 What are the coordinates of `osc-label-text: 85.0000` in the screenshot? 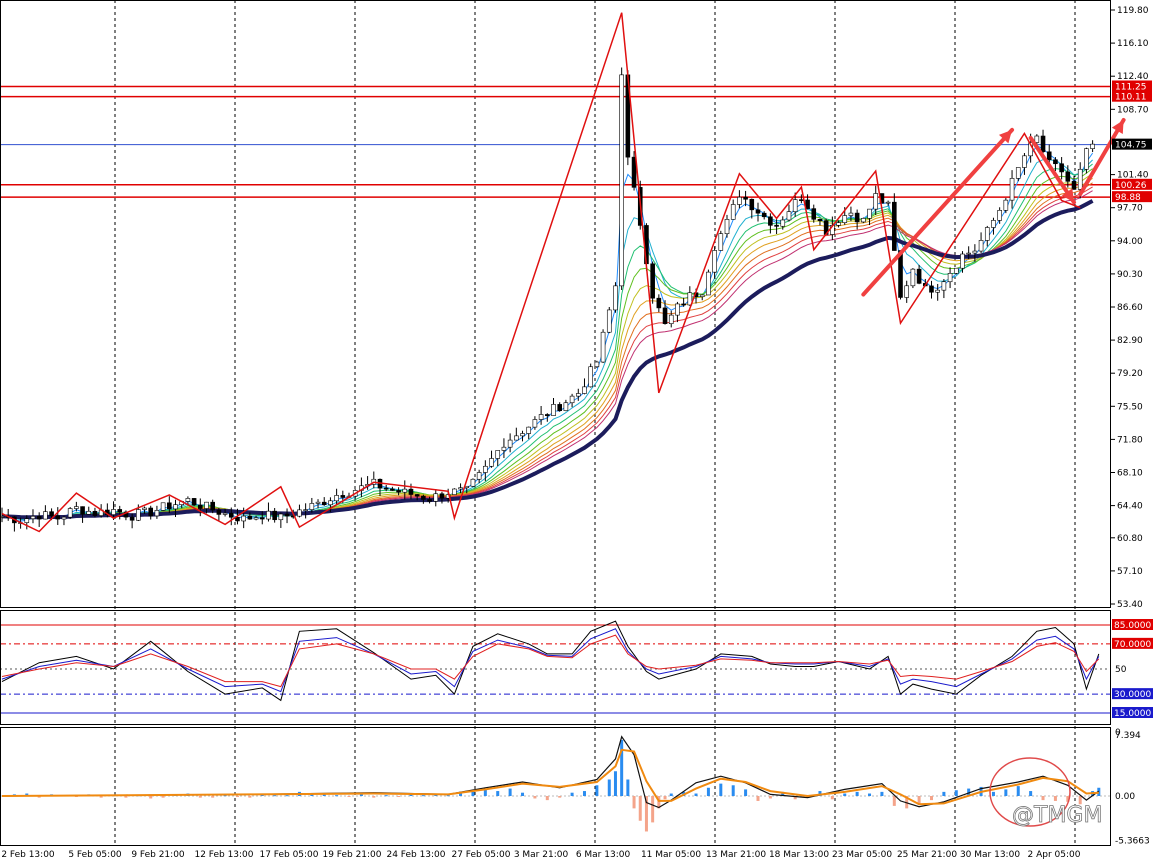 It's located at (1132, 626).